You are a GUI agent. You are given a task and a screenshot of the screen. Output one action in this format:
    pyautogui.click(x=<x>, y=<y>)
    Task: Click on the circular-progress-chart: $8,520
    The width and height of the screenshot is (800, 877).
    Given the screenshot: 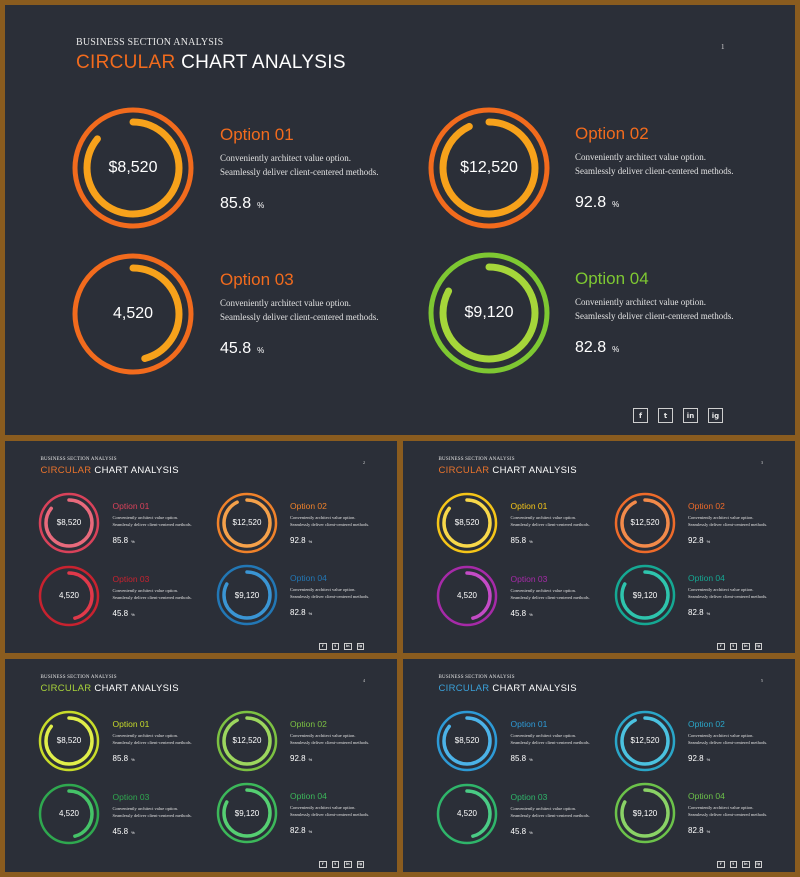 What is the action you would take?
    pyautogui.click(x=467, y=741)
    